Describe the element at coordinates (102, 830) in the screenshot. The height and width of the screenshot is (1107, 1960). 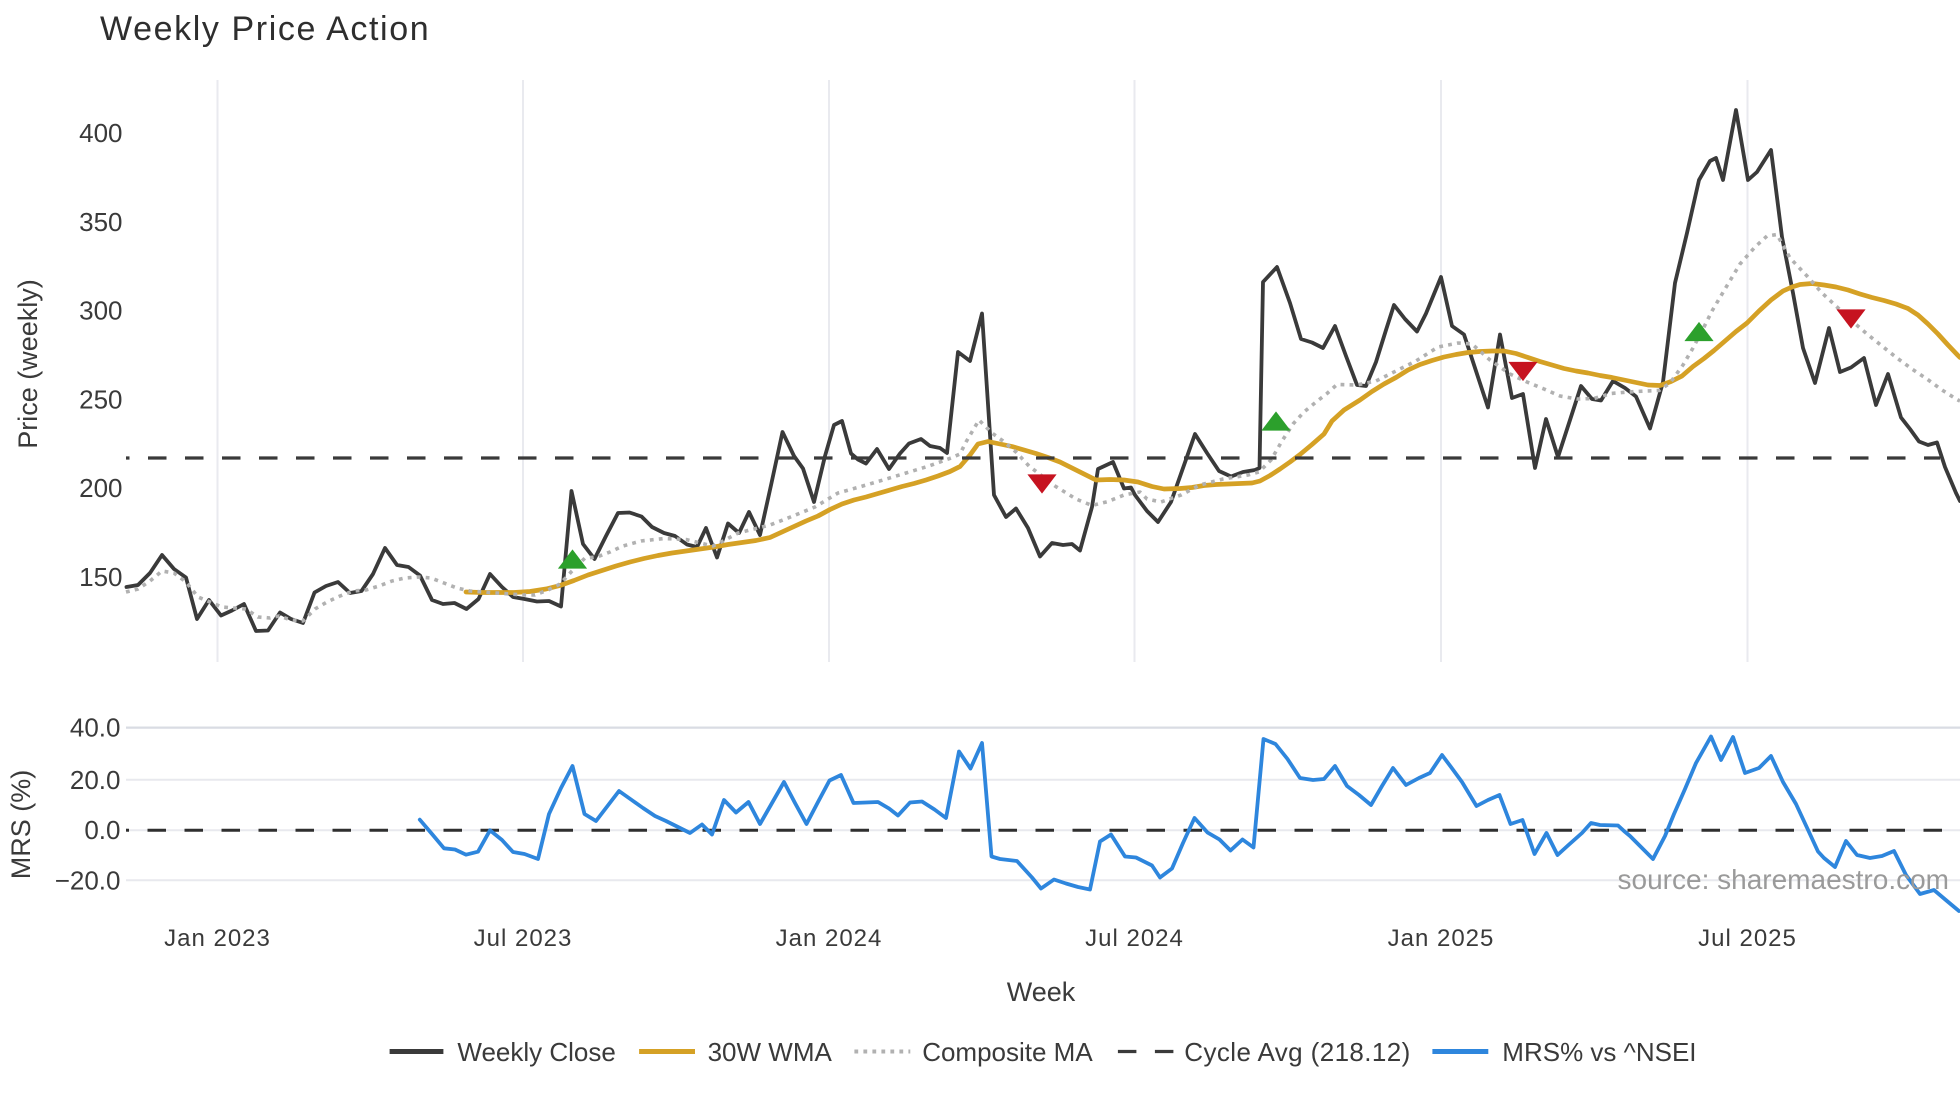
I see `svg-text: 0.0` at that location.